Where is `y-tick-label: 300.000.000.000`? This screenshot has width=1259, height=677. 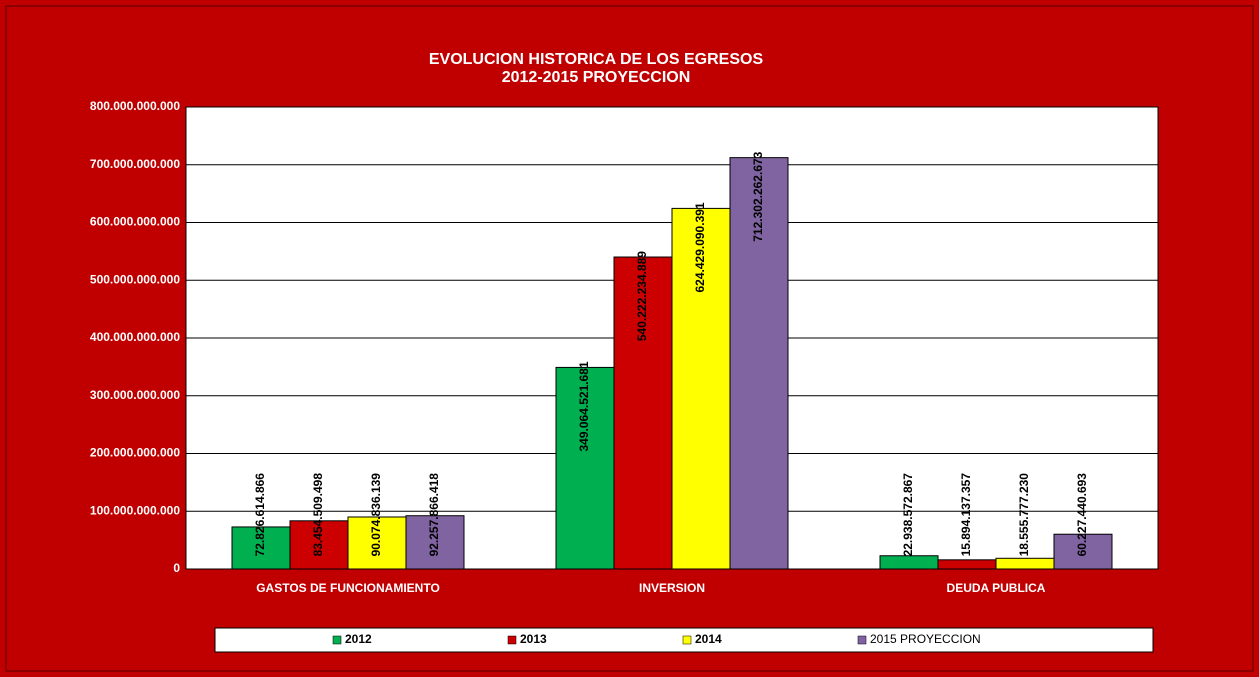
y-tick-label: 300.000.000.000 is located at coordinates (135, 395).